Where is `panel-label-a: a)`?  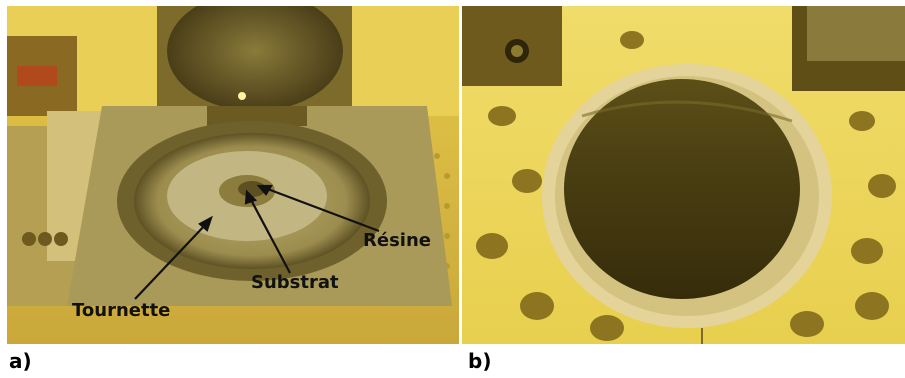
panel-label-a: a) is located at coordinates (20, 361).